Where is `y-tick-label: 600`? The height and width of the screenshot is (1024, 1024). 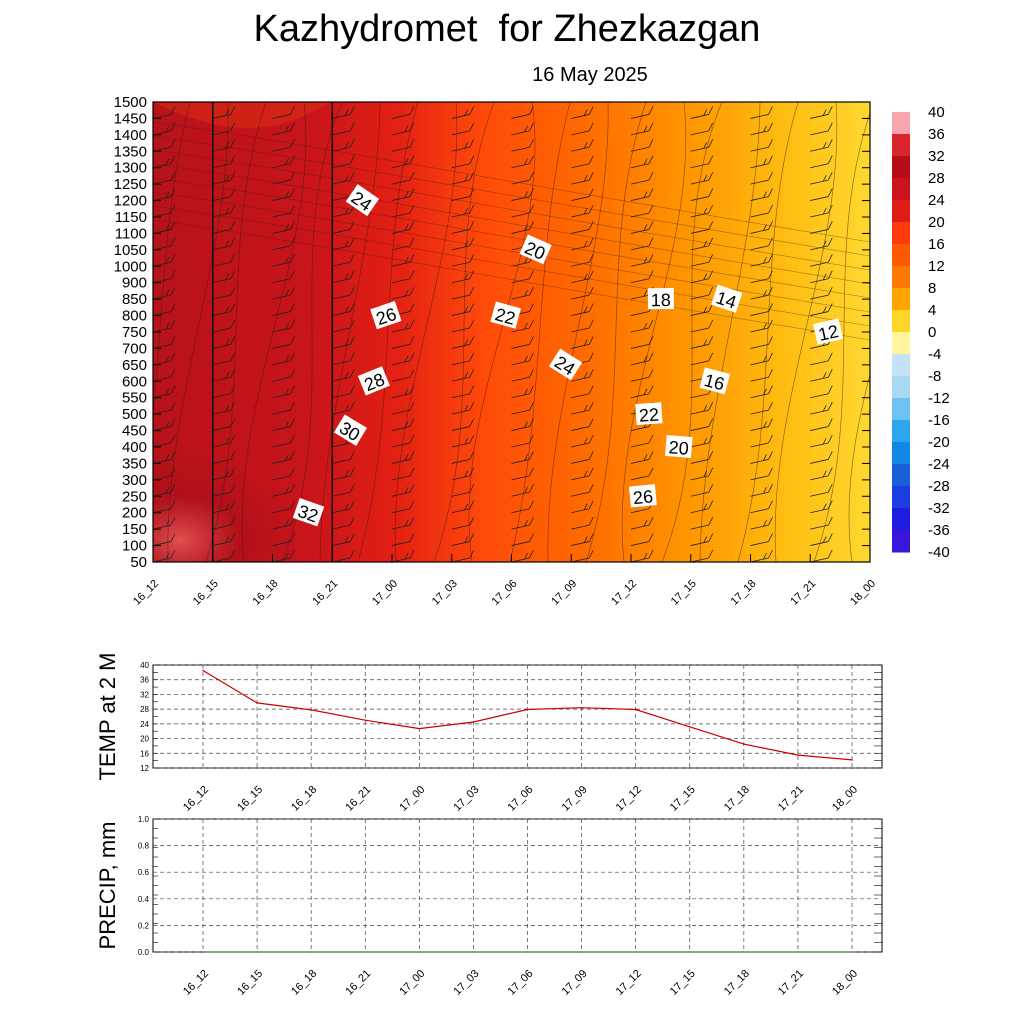
y-tick-label: 600 is located at coordinates (134, 381).